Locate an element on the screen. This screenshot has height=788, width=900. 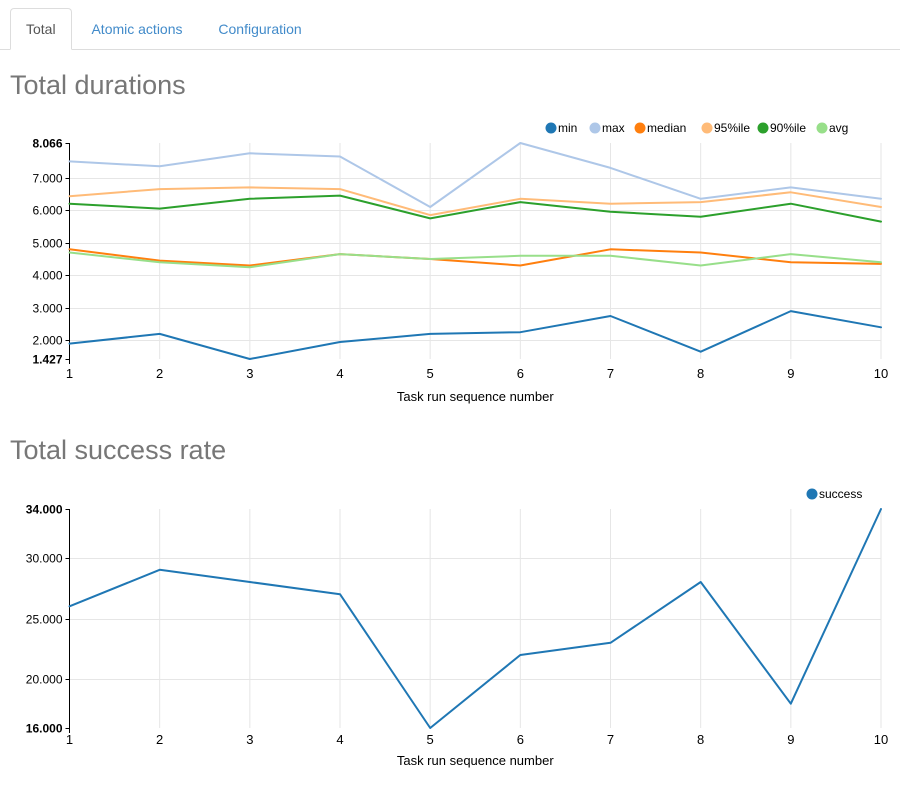
y-tick-label: 2.000 is located at coordinates (47, 341).